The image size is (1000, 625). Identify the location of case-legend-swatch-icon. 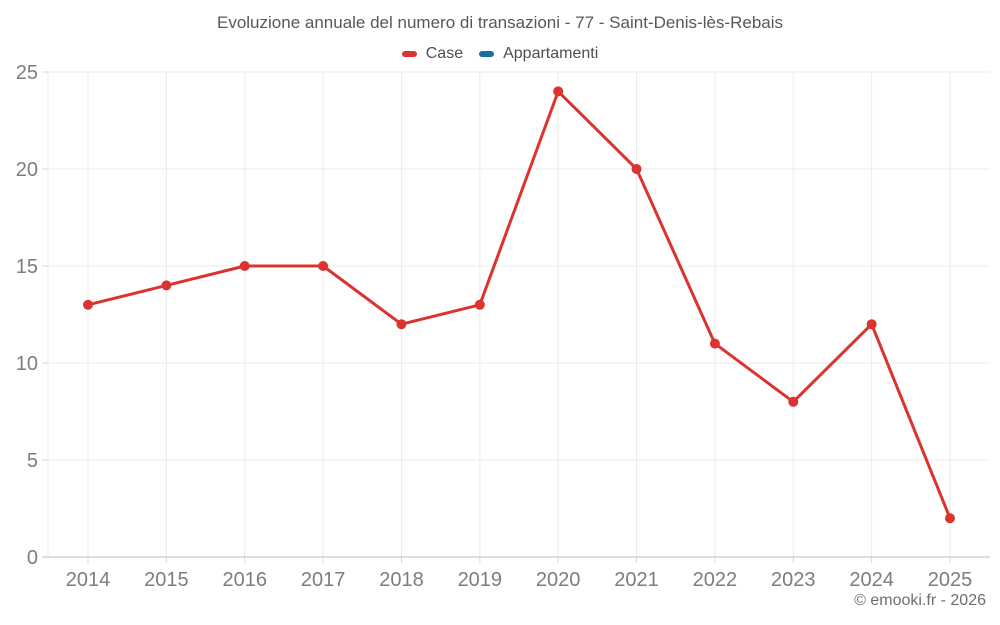
(409, 54).